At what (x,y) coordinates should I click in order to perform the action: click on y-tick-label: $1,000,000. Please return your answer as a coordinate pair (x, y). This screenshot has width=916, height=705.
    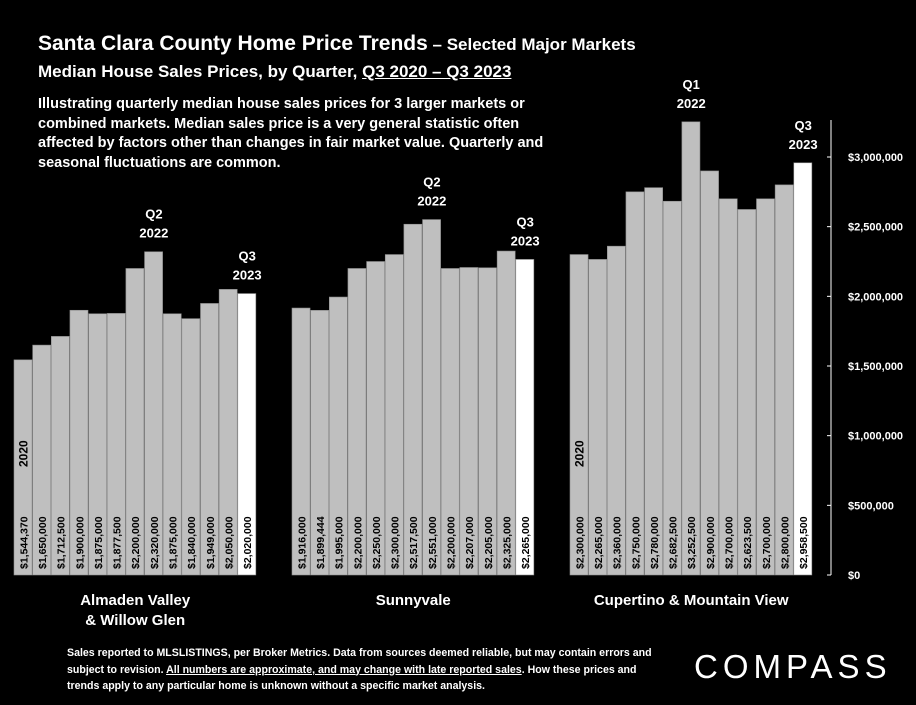
    Looking at the image, I should click on (875, 437).